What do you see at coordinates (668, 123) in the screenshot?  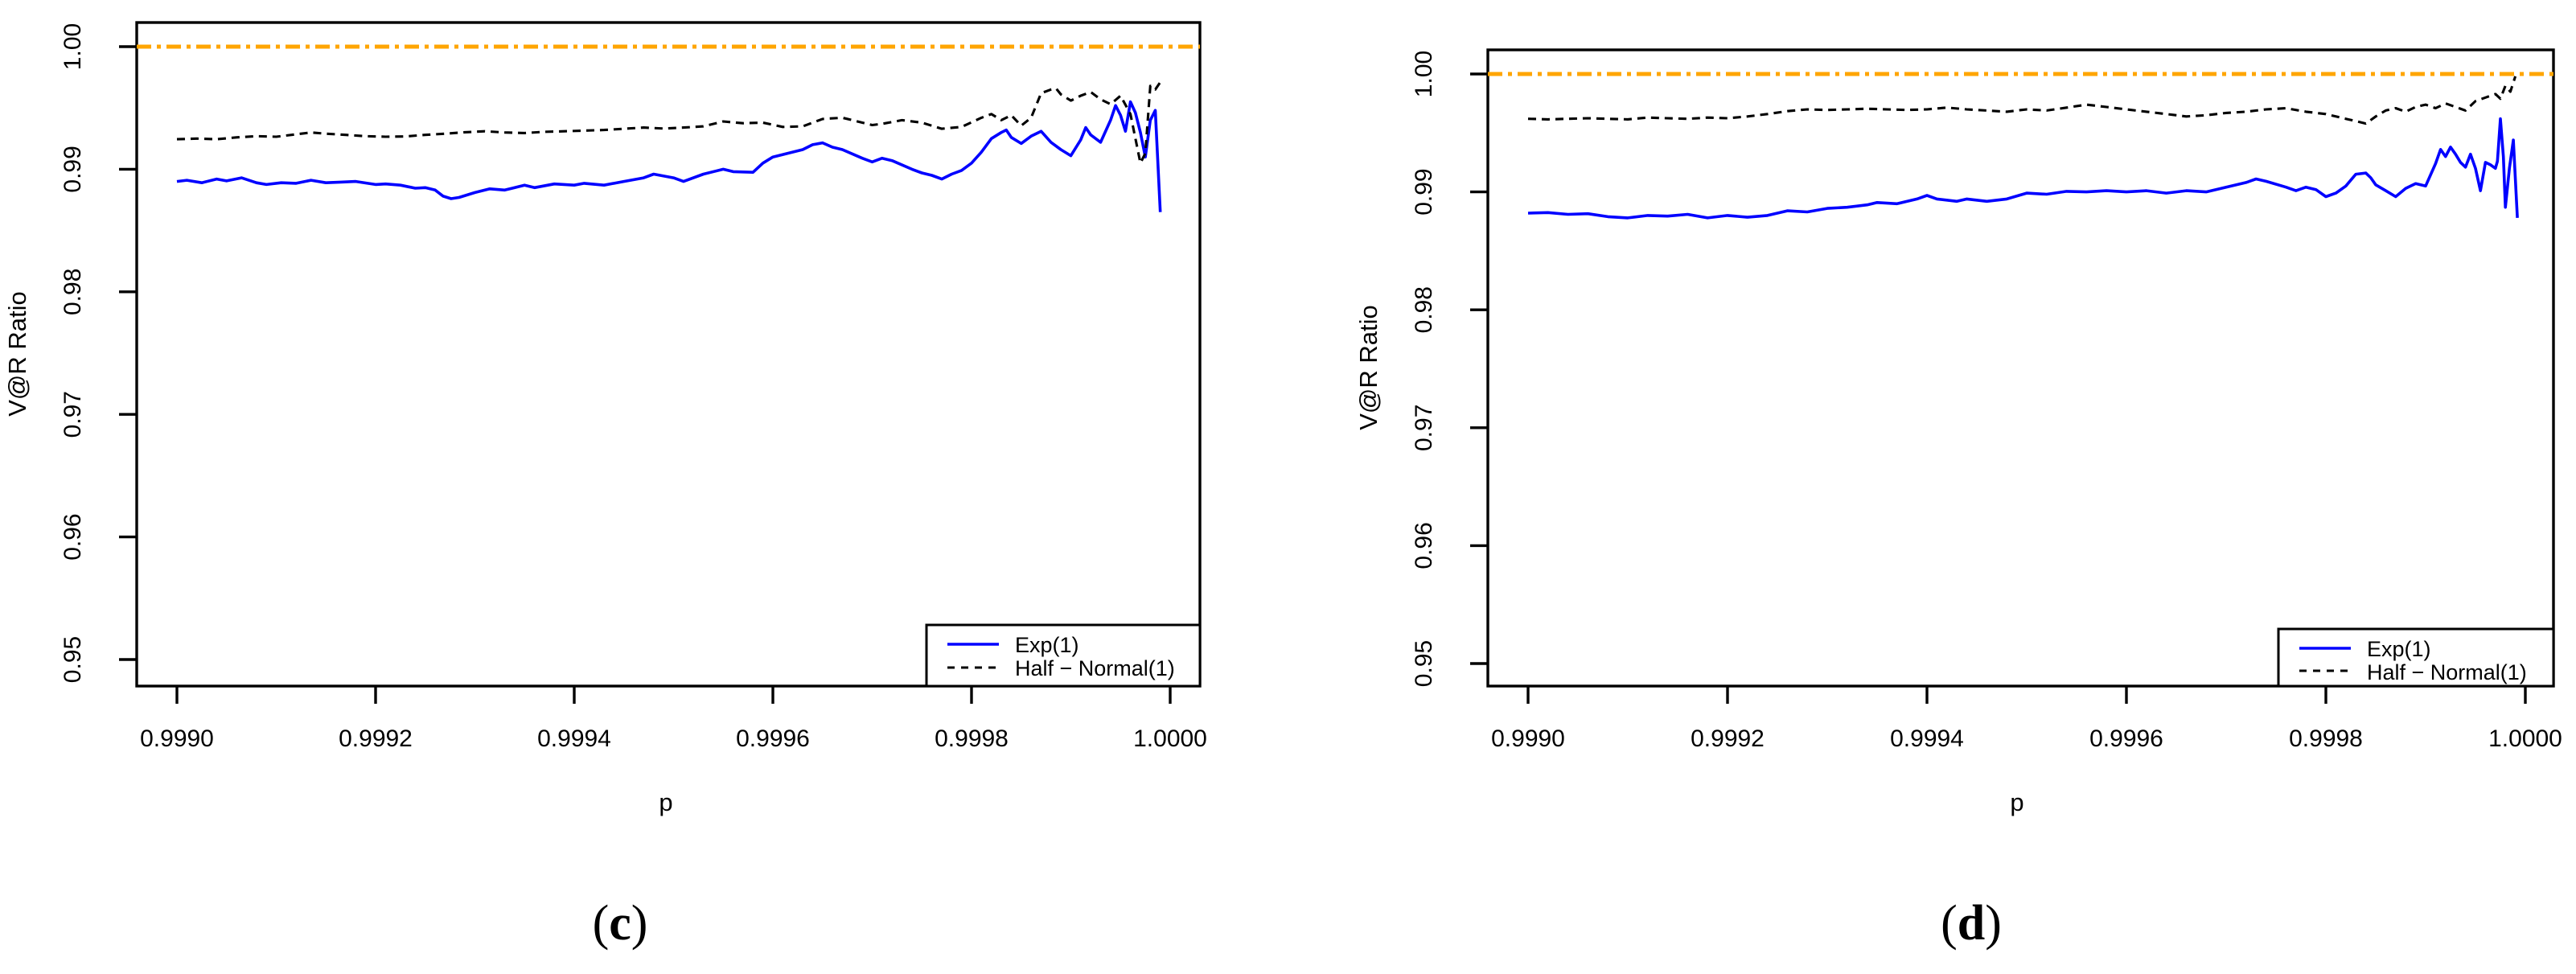 I see `series-half-normal-c` at bounding box center [668, 123].